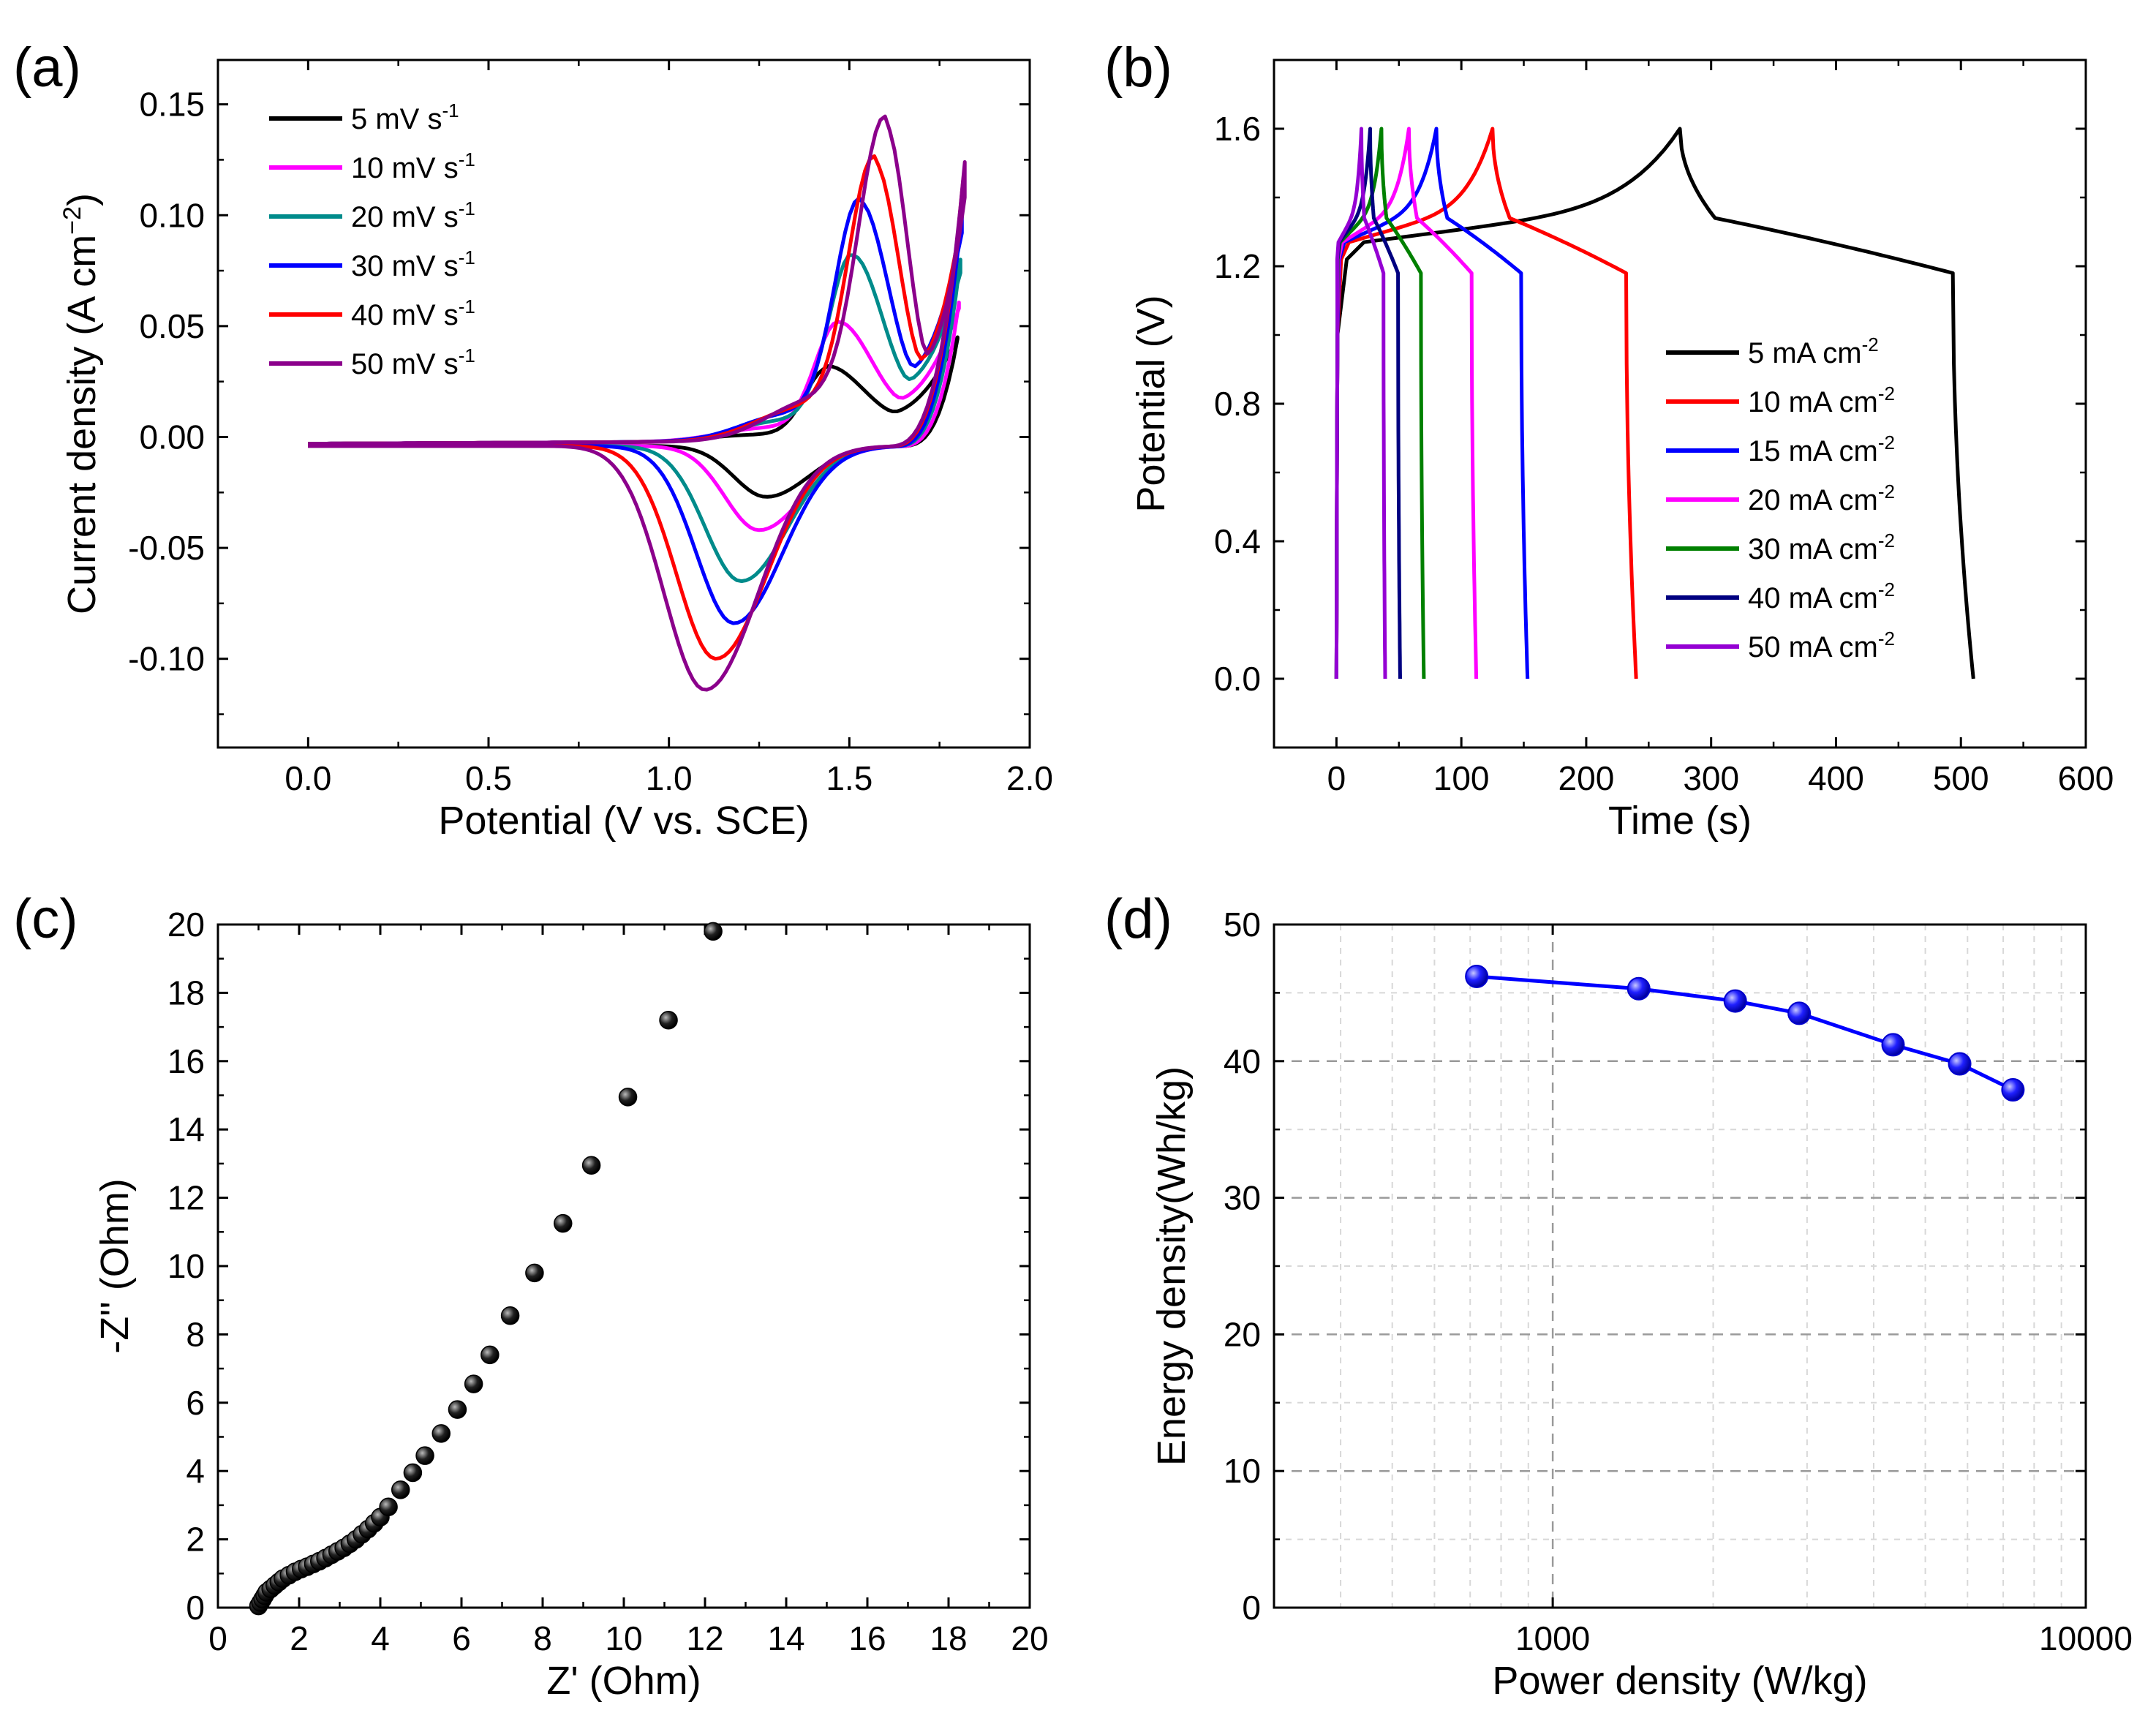 This screenshot has height=1732, width=2156. What do you see at coordinates (307, 778) in the screenshot?
I see `x-tick-label-a: 0.0` at bounding box center [307, 778].